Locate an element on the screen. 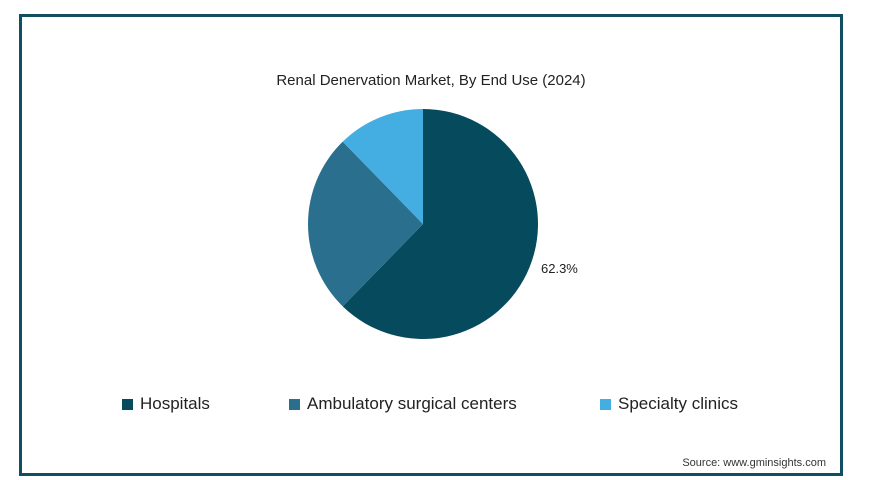 This screenshot has height=480, width=882. pie-data-label-hospitals: 62.3% is located at coordinates (559, 268).